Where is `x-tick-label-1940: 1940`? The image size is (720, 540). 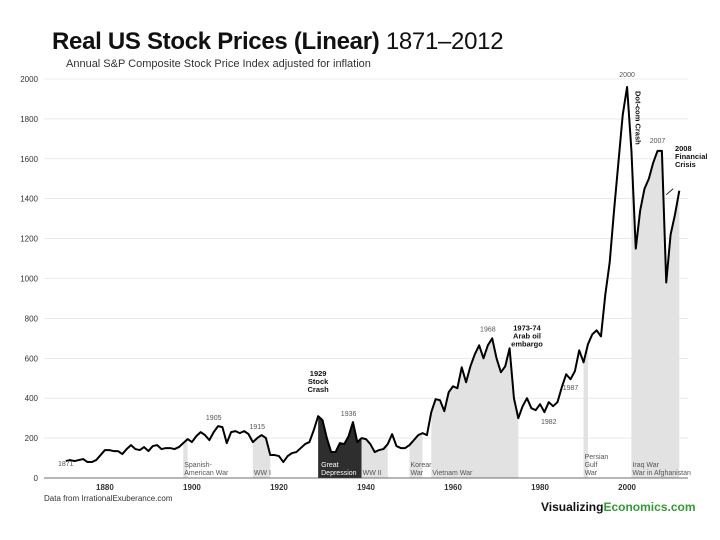 x-tick-label-1940: 1940 is located at coordinates (366, 487).